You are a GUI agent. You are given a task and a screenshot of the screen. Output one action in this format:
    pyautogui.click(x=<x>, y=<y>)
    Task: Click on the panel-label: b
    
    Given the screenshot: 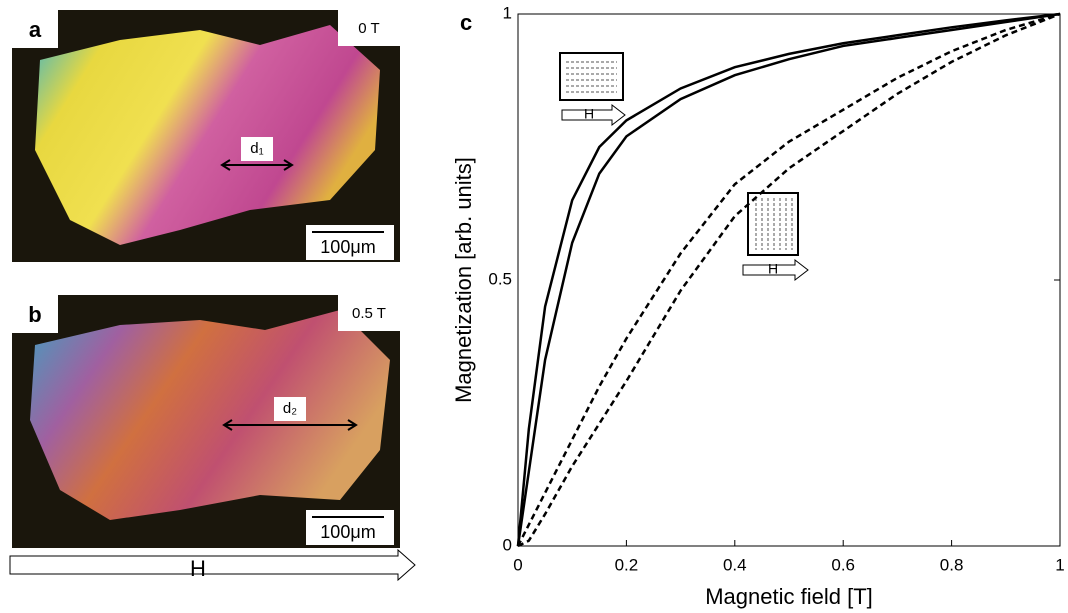 What is the action you would take?
    pyautogui.click(x=34, y=314)
    